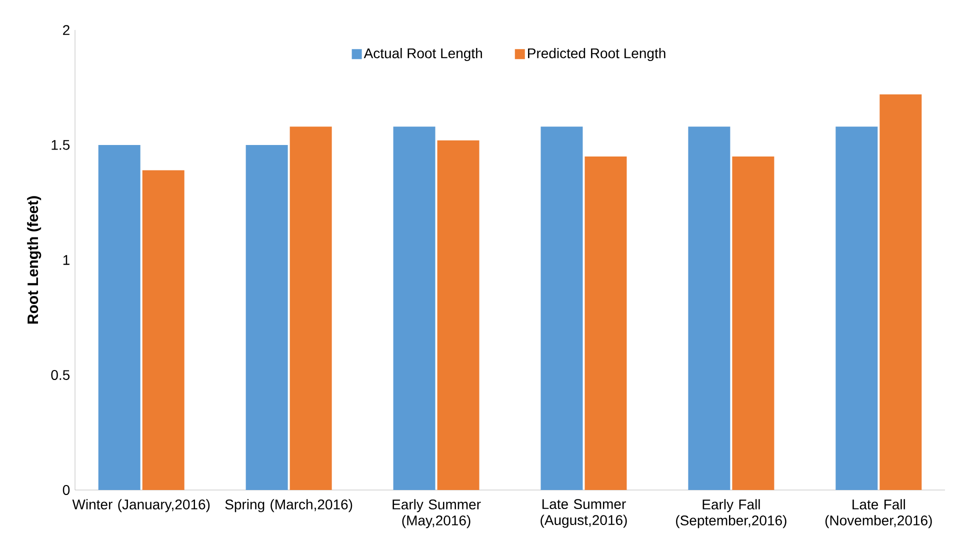  What do you see at coordinates (436, 513) in the screenshot?
I see `x-tick-label: Early Summer (May,2016)` at bounding box center [436, 513].